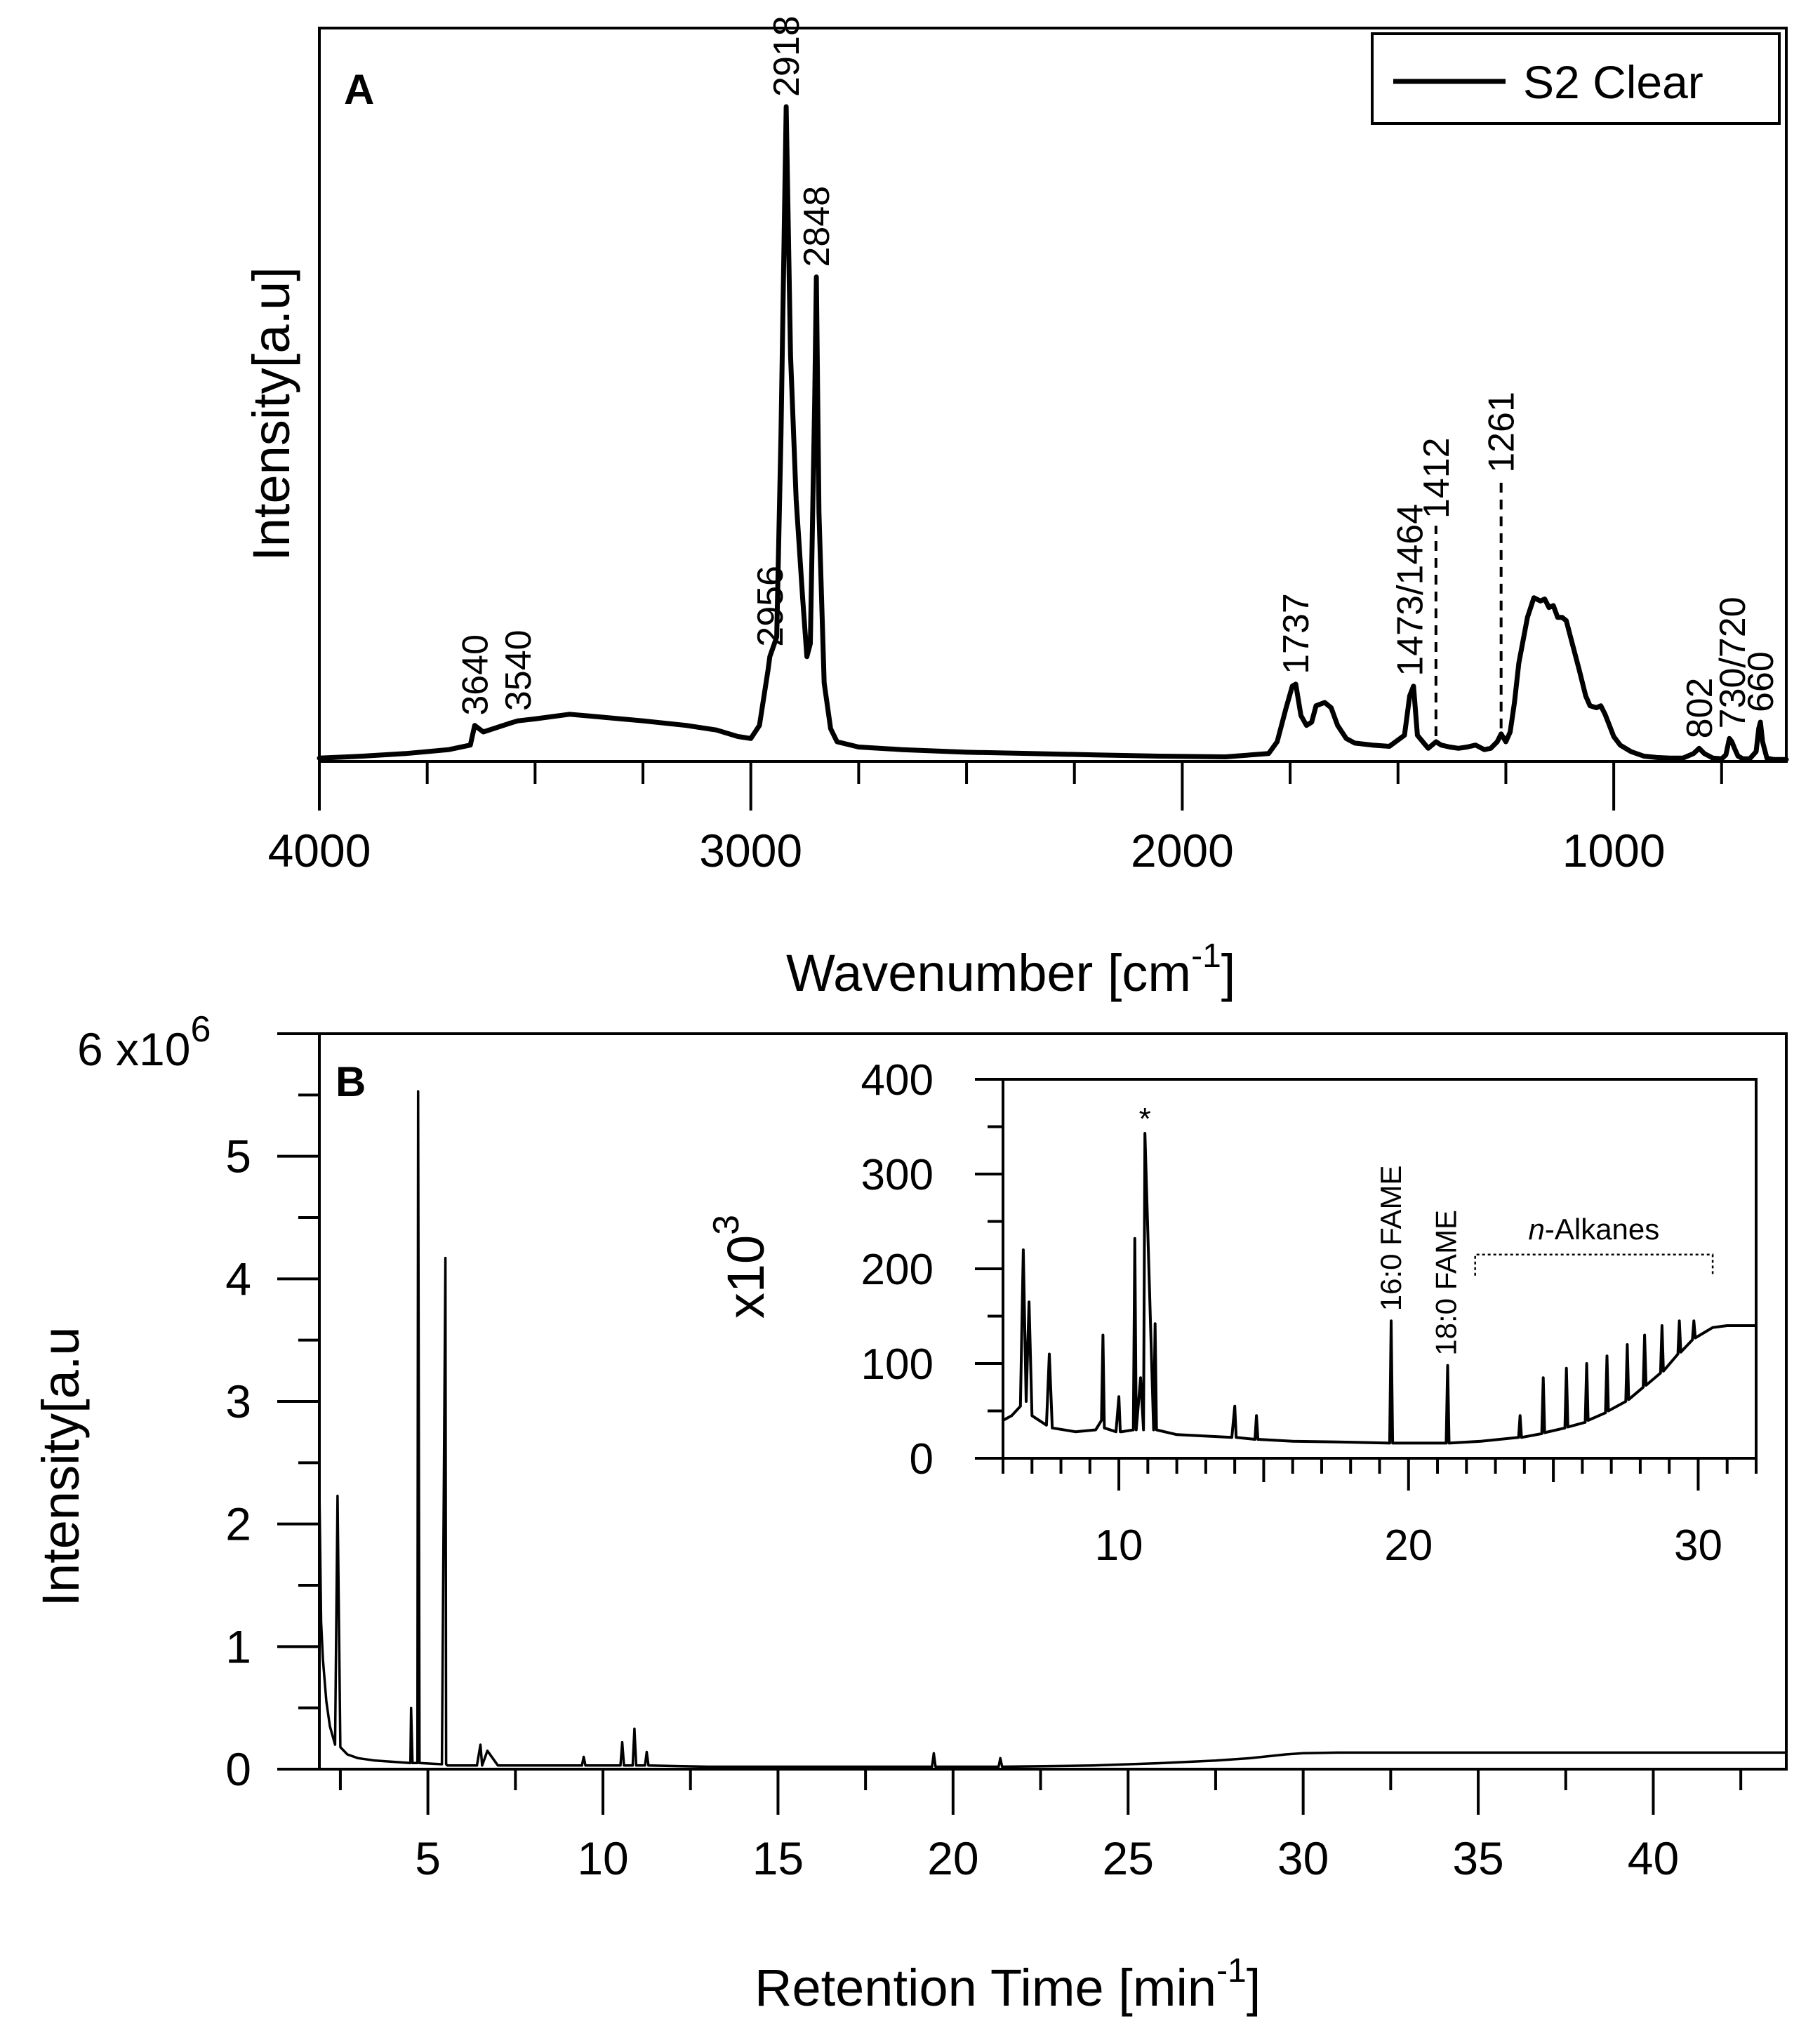 The height and width of the screenshot is (2026, 1820). Describe the element at coordinates (319, 851) in the screenshot. I see `panel-a-x-tick-label: 4000` at that location.